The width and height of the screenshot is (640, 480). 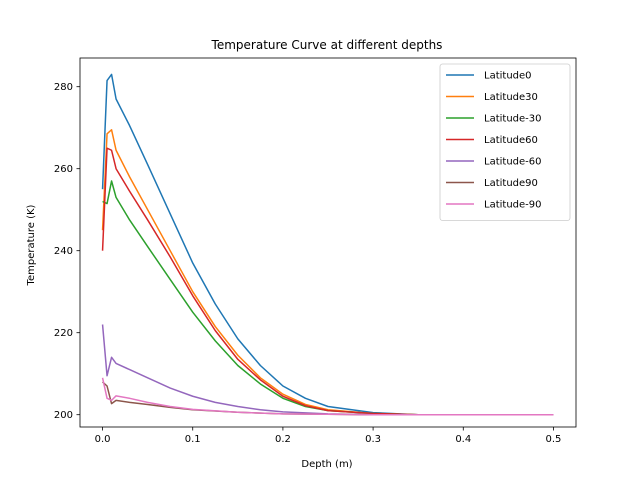 What do you see at coordinates (326, 464) in the screenshot?
I see `x-axis-label: Depth (m)` at bounding box center [326, 464].